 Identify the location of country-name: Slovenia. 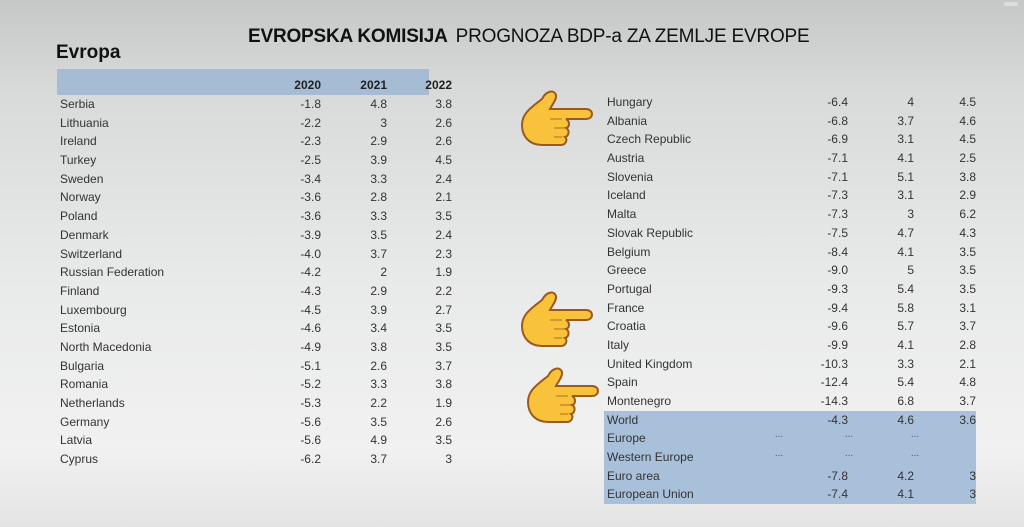
(630, 176).